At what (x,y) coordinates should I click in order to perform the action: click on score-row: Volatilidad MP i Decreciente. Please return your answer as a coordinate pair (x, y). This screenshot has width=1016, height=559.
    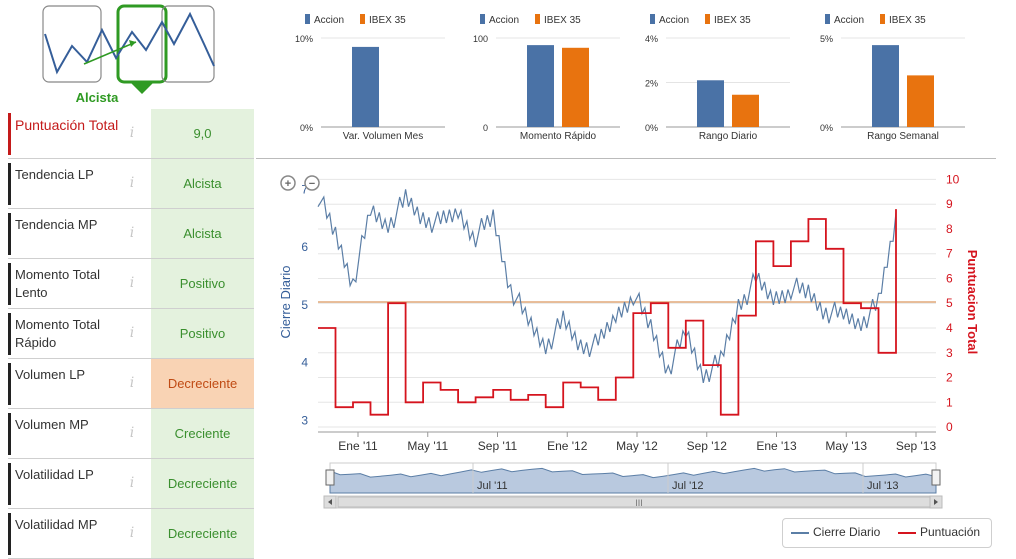
    Looking at the image, I should click on (131, 534).